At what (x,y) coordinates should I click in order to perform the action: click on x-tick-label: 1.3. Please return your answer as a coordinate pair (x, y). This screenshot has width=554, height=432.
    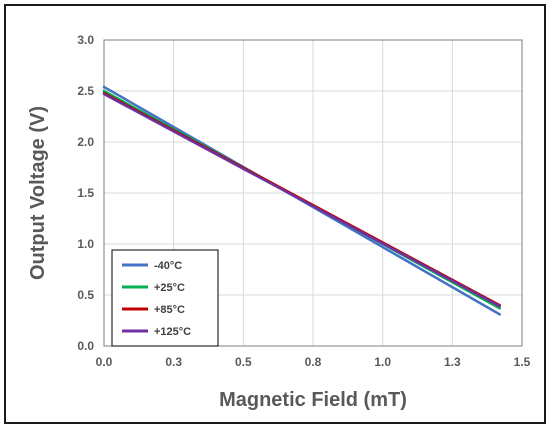
    Looking at the image, I should click on (452, 362).